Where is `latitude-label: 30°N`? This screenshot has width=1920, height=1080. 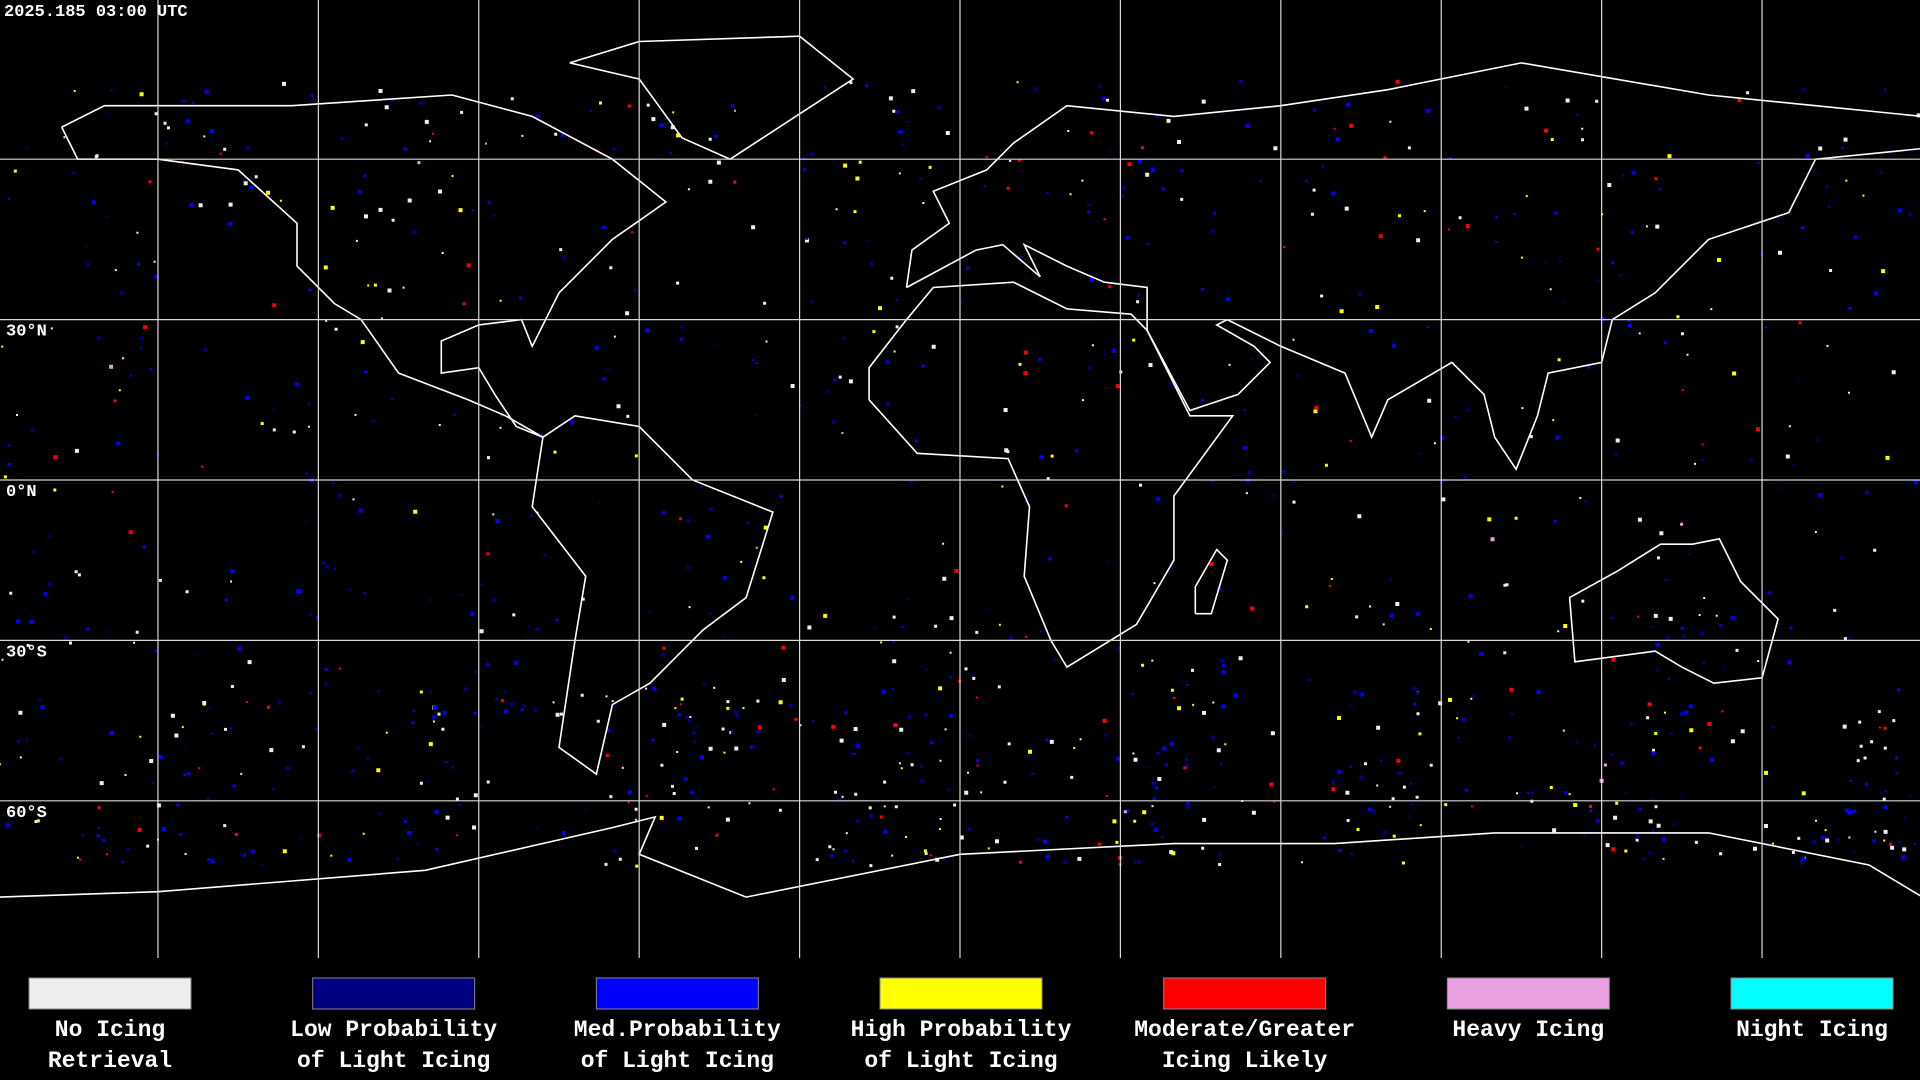
latitude-label: 30°N is located at coordinates (26, 332).